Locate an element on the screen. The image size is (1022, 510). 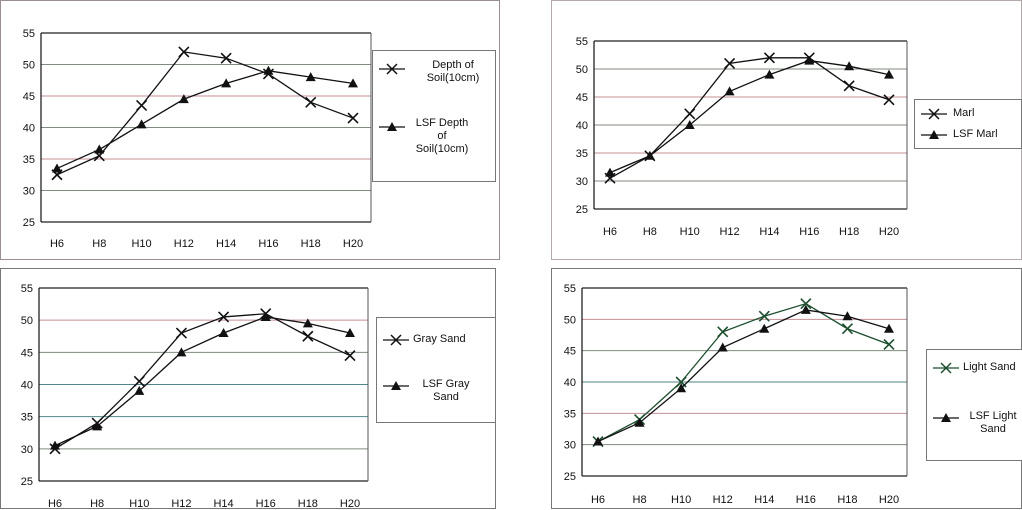
chart-light-sand: 25 30 35 40 45 50 55 H6 H8 H10 H12 H14 H16 H18 H20 is located at coordinates (736, 394).